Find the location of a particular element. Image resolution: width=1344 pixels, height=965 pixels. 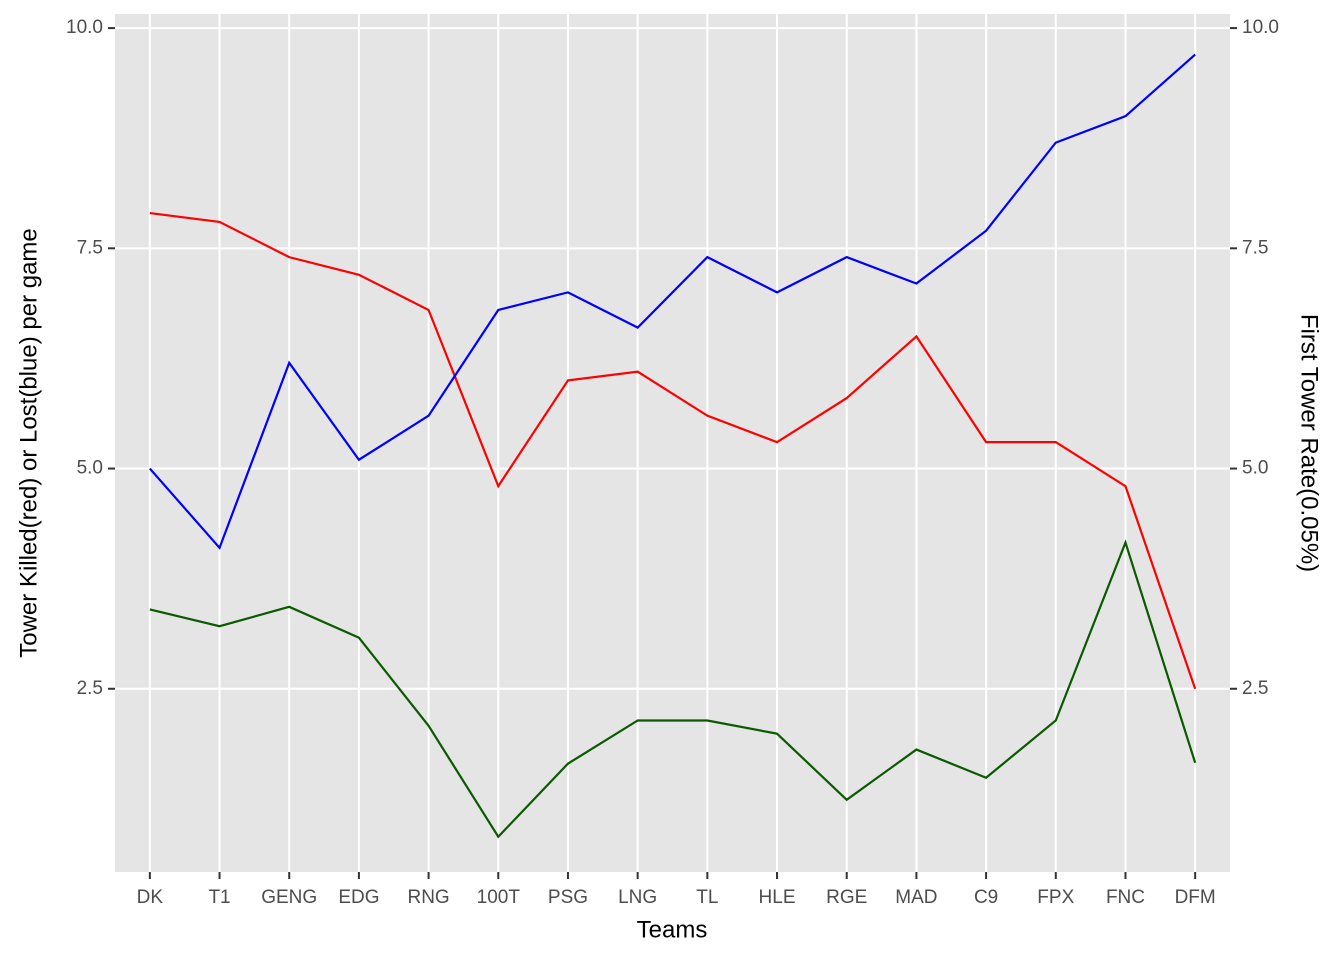

y2-tick-label: 5.0 is located at coordinates (1255, 468).